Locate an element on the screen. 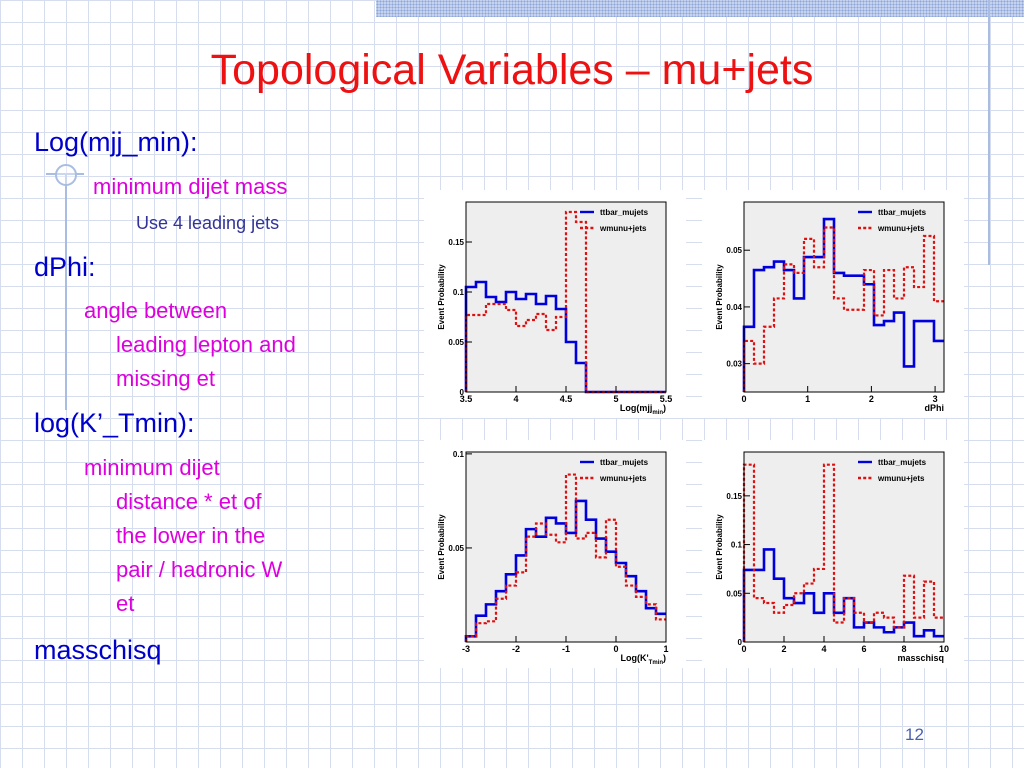 Image resolution: width=1024 pixels, height=768 pixels. text-line: distance * et of is located at coordinates (189, 501).